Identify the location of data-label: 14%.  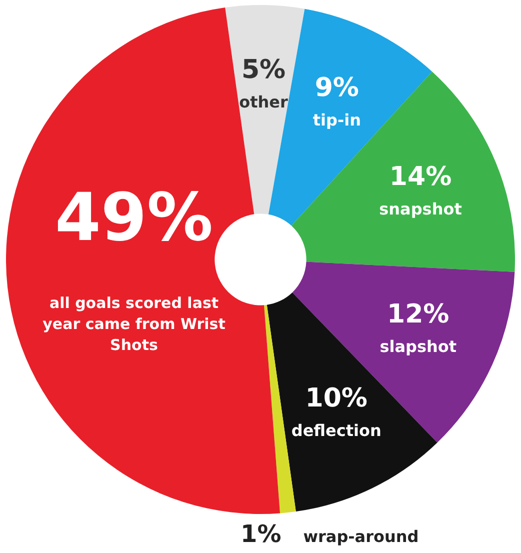
(420, 177).